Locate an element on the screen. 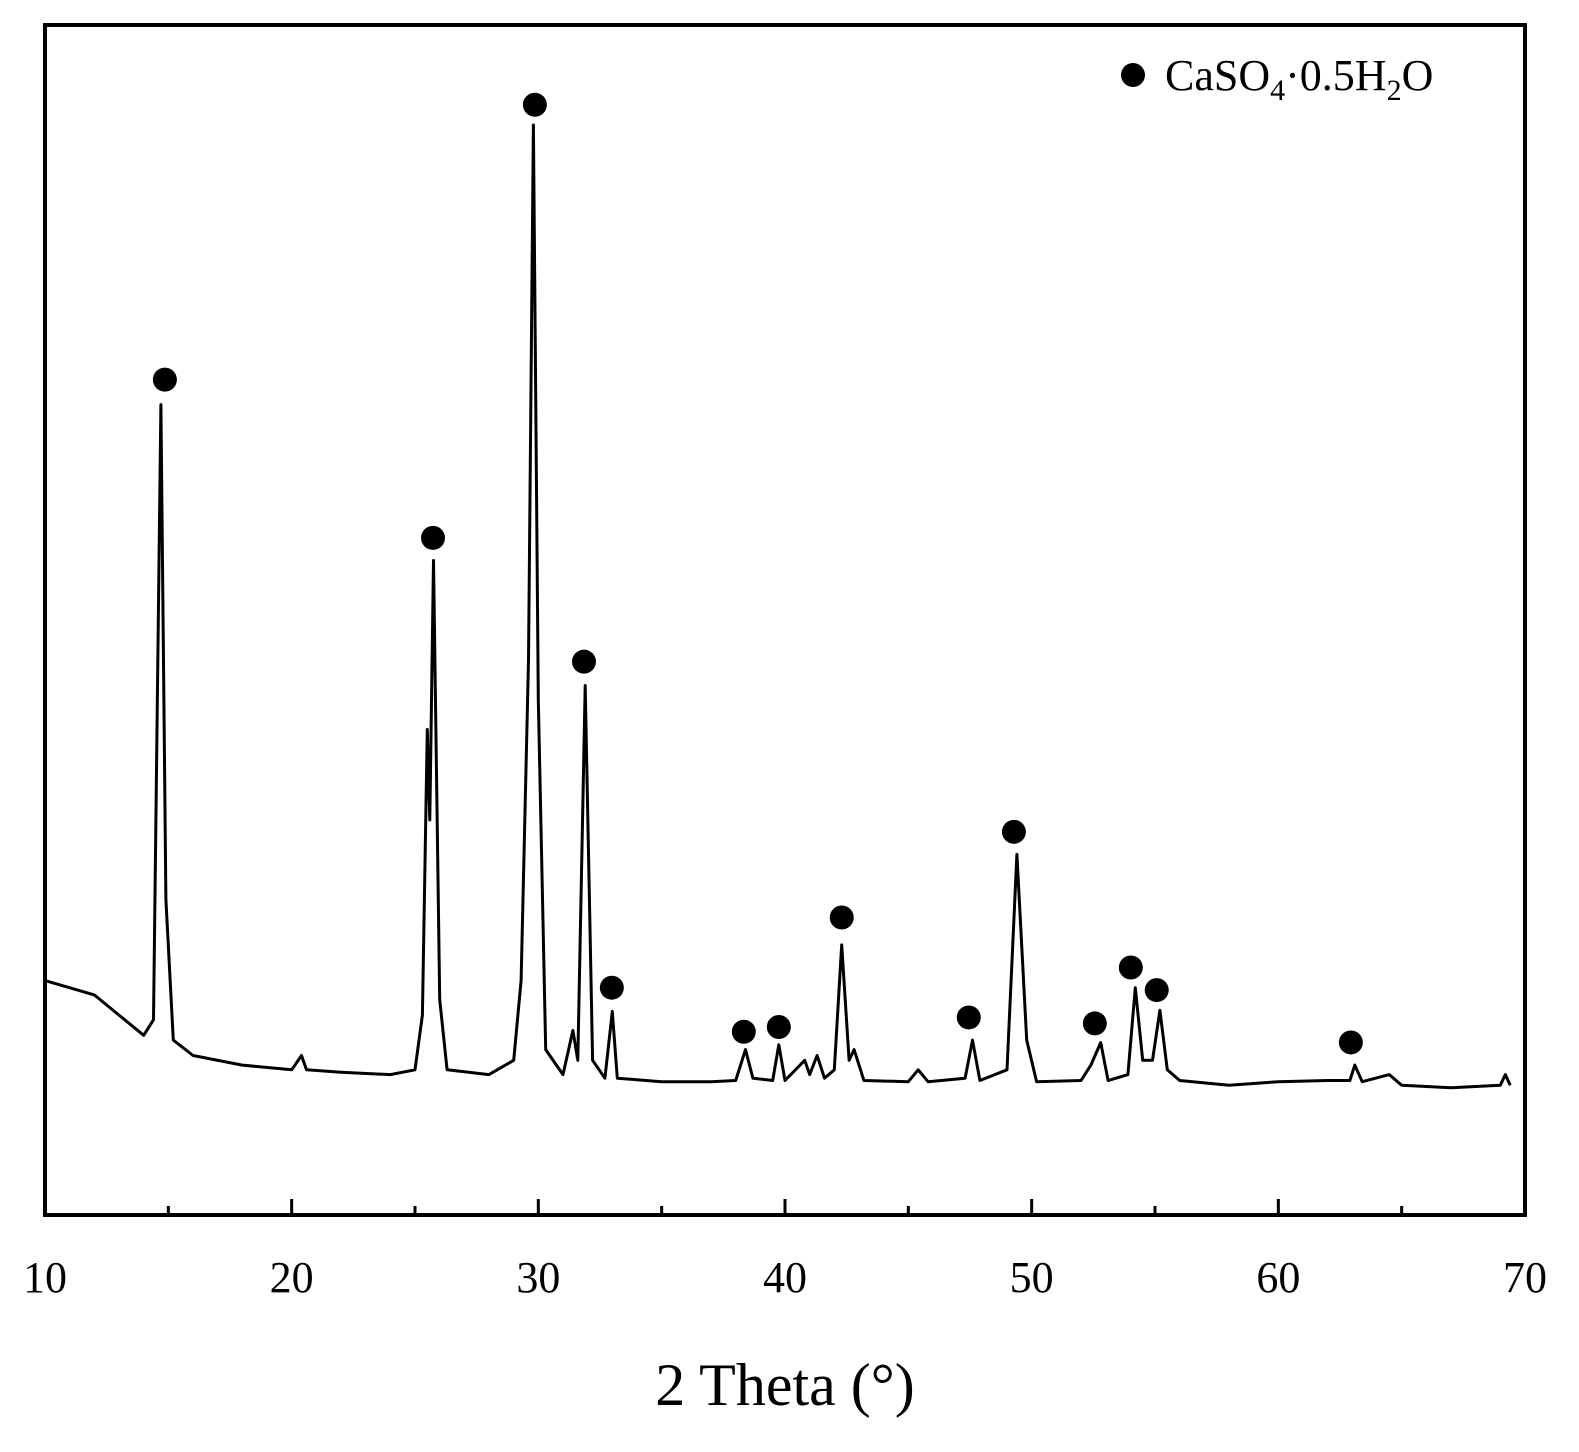  x-tick-label: 20 is located at coordinates (292, 1277).